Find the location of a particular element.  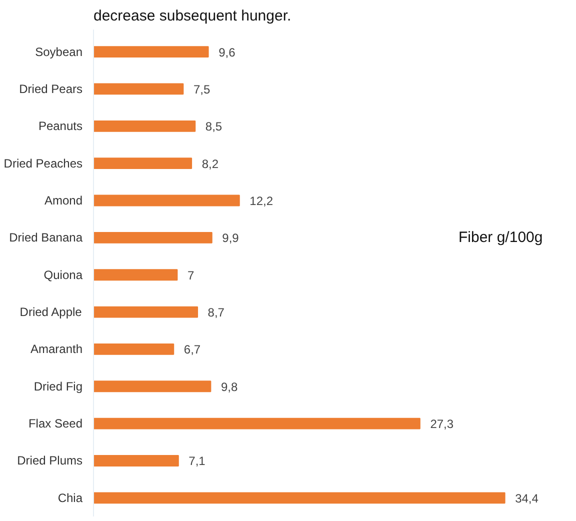

y-tick-label: Amaranth is located at coordinates (56, 349).